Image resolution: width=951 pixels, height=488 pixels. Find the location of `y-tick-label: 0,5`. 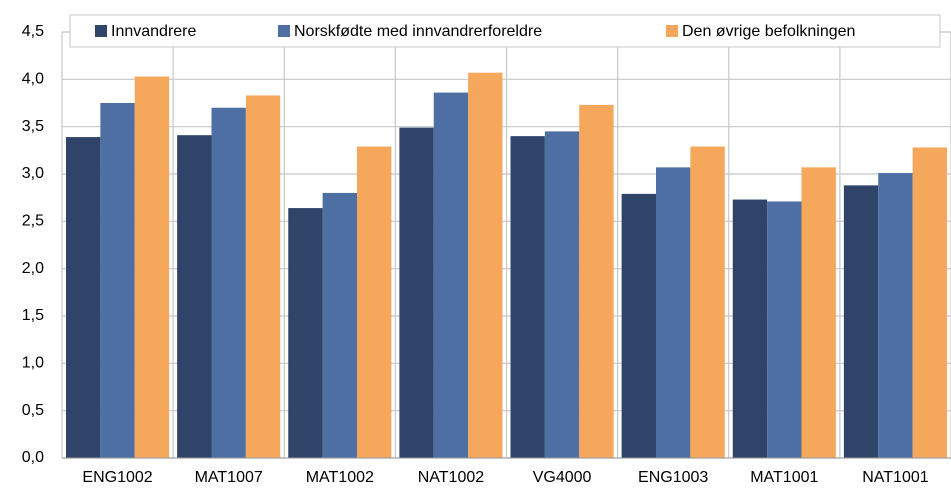

y-tick-label: 0,5 is located at coordinates (33, 410).